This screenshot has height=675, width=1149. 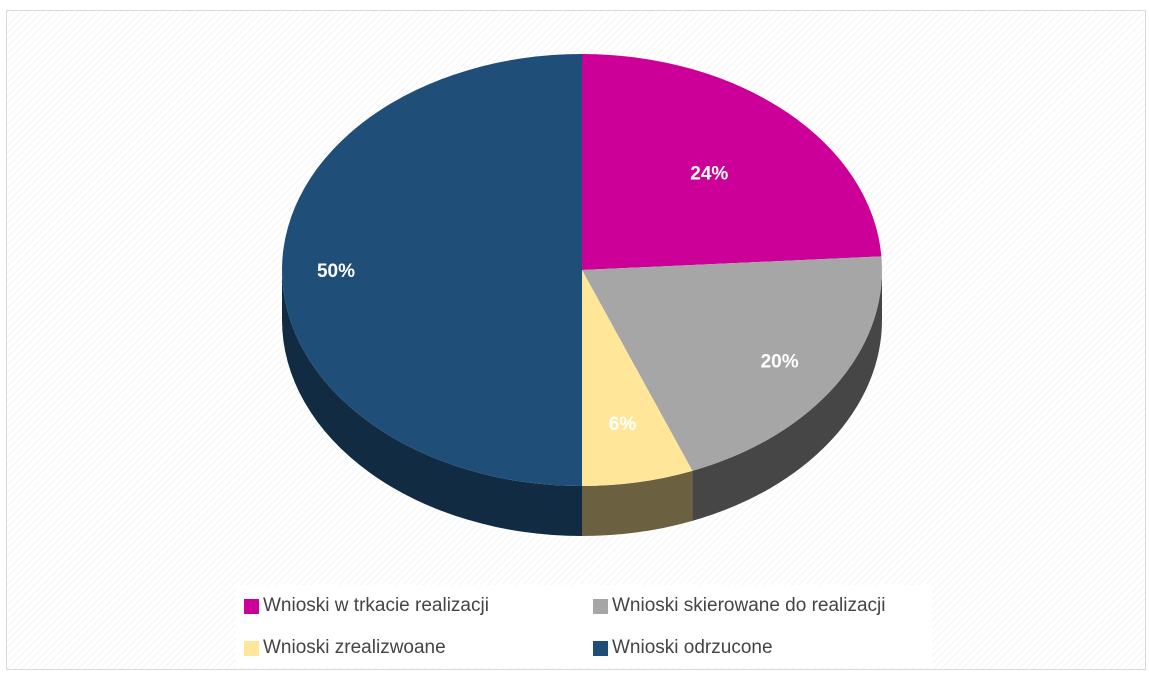 What do you see at coordinates (637, 378) in the screenshot?
I see `pie-slice-completed` at bounding box center [637, 378].